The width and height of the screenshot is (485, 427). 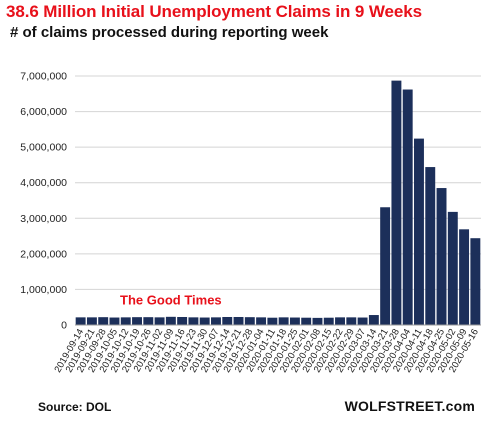 What do you see at coordinates (43, 148) in the screenshot?
I see `y-tick-label: 5,000,000` at bounding box center [43, 148].